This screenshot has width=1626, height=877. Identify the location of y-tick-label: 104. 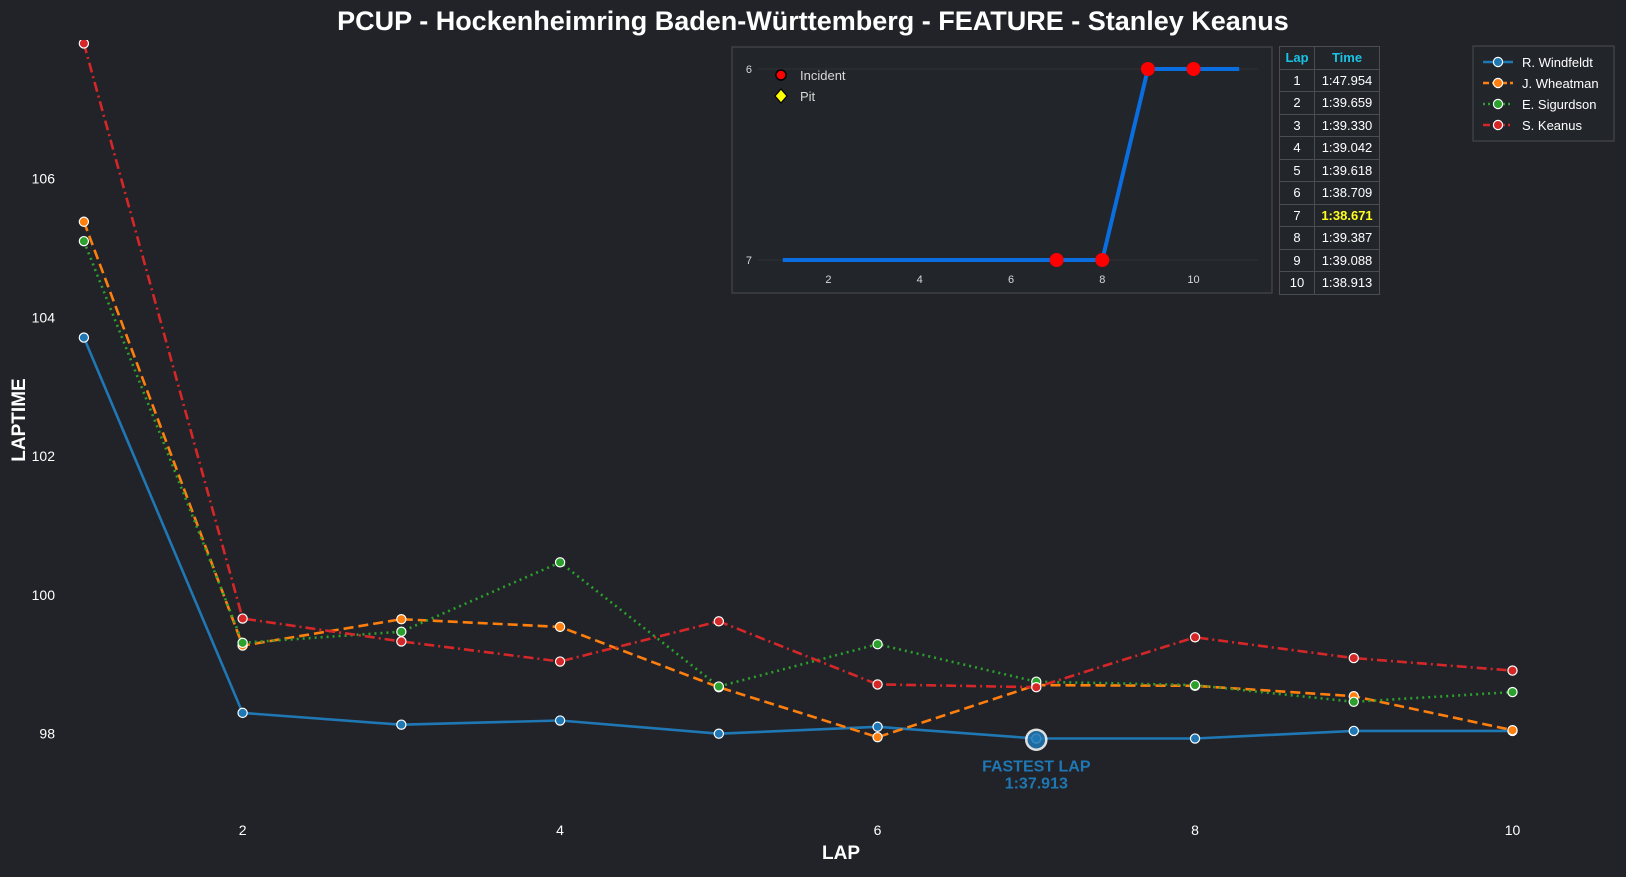
(44, 317).